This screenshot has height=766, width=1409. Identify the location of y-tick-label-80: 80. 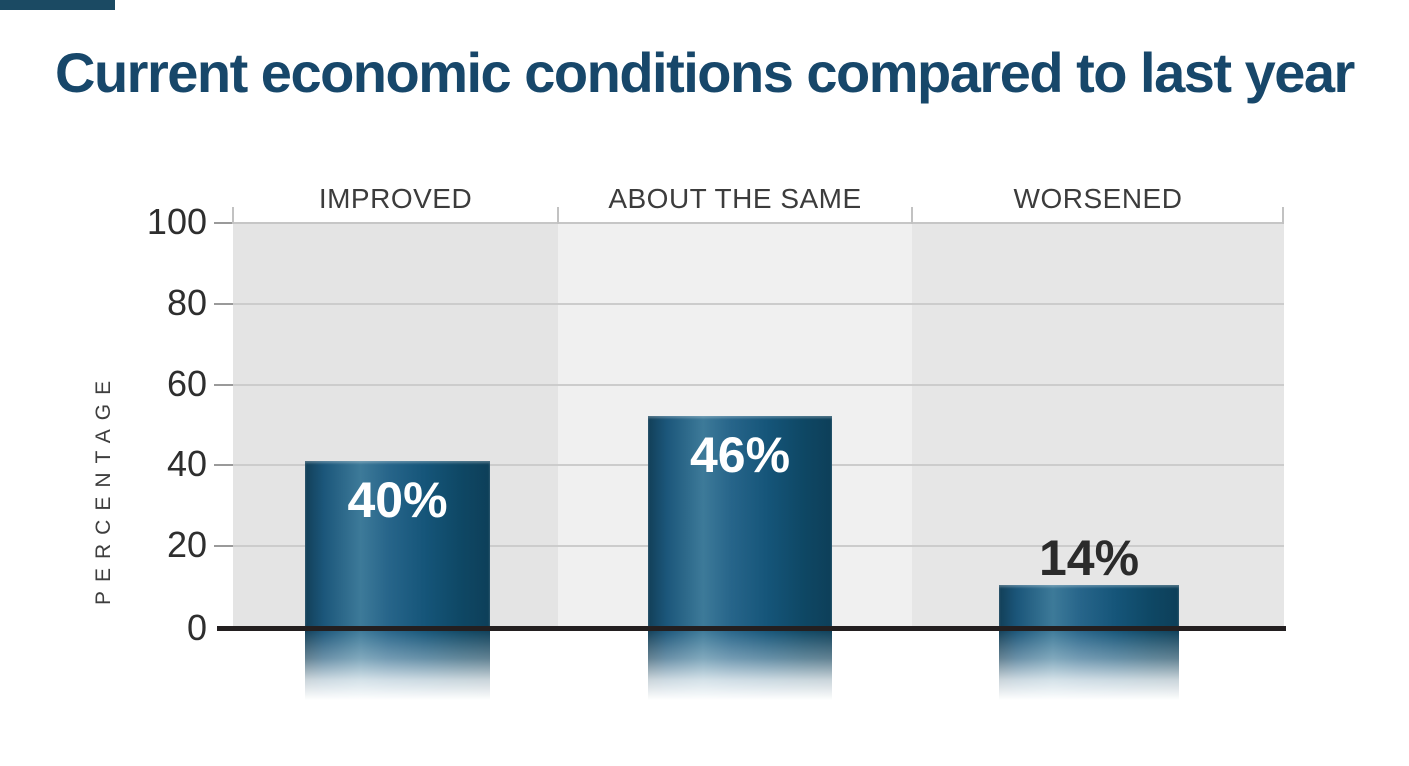
(186, 302).